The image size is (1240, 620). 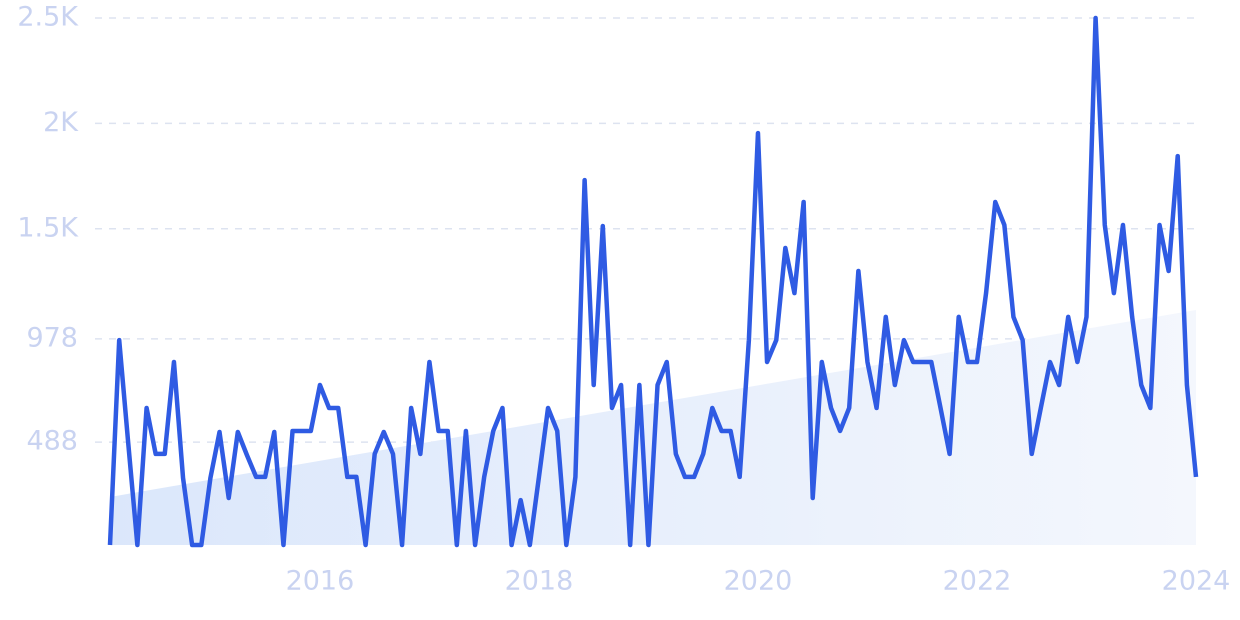 What do you see at coordinates (977, 581) in the screenshot?
I see `x-tick-label: 2022` at bounding box center [977, 581].